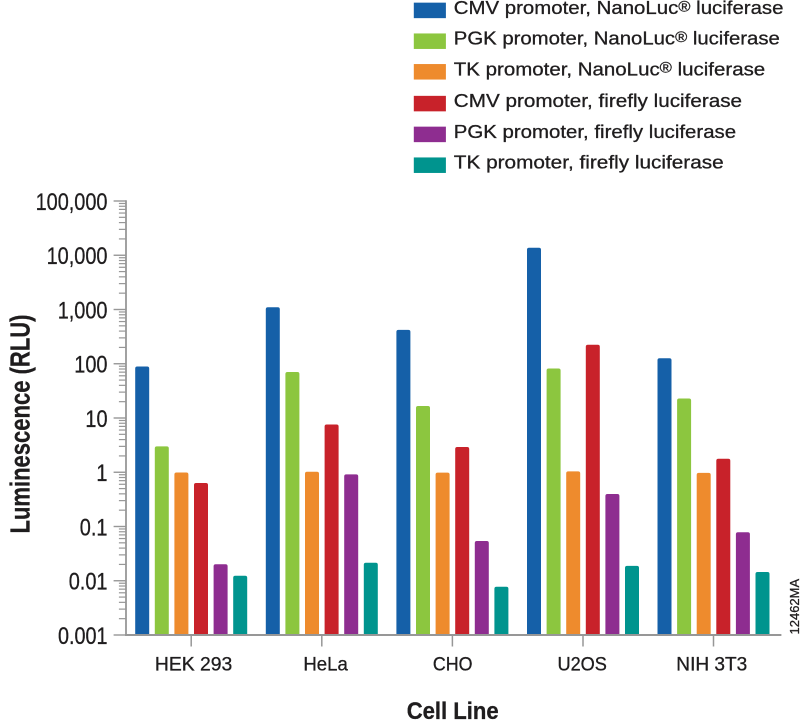  I want to click on svg-text: 1,000, so click(83, 310).